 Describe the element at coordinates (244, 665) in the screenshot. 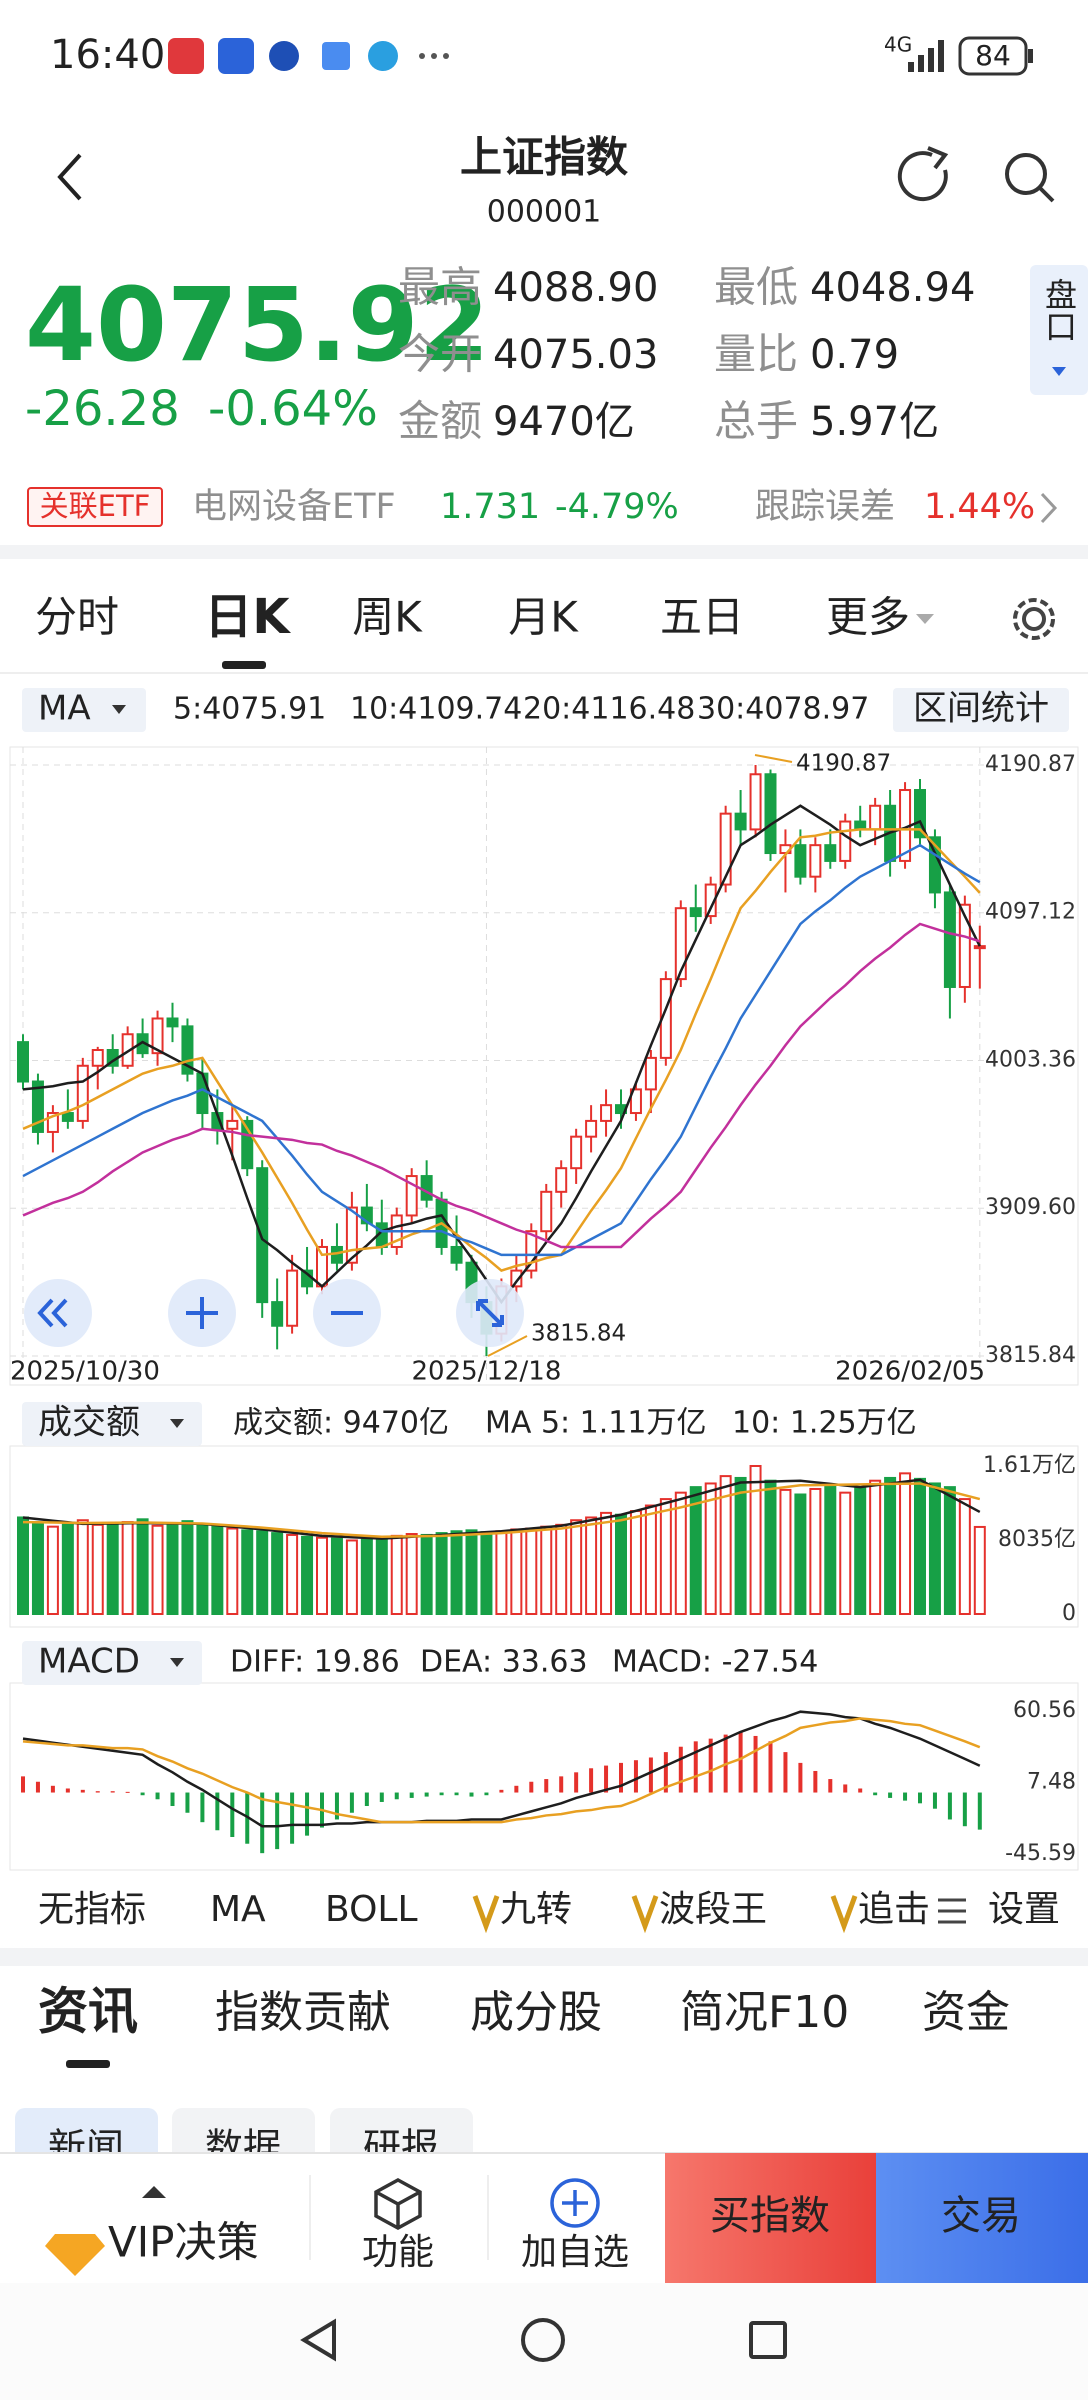

I see `tab-underline` at that location.